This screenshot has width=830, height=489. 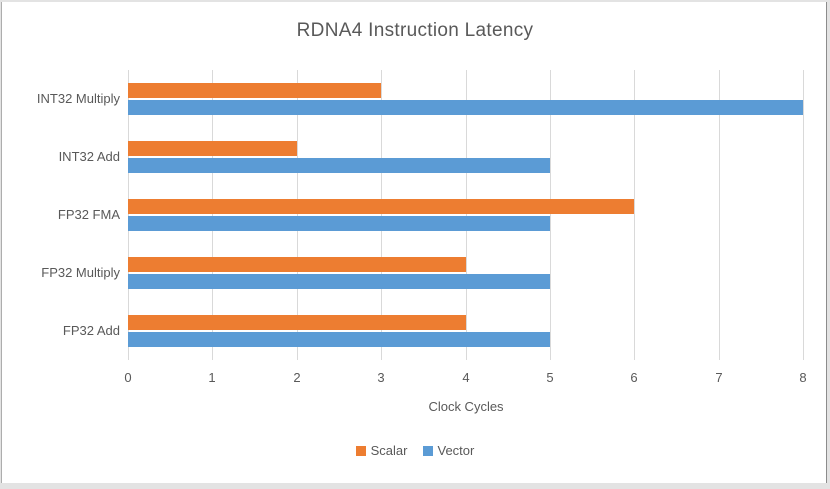 What do you see at coordinates (297, 377) in the screenshot?
I see `x-tick-label-2: 2` at bounding box center [297, 377].